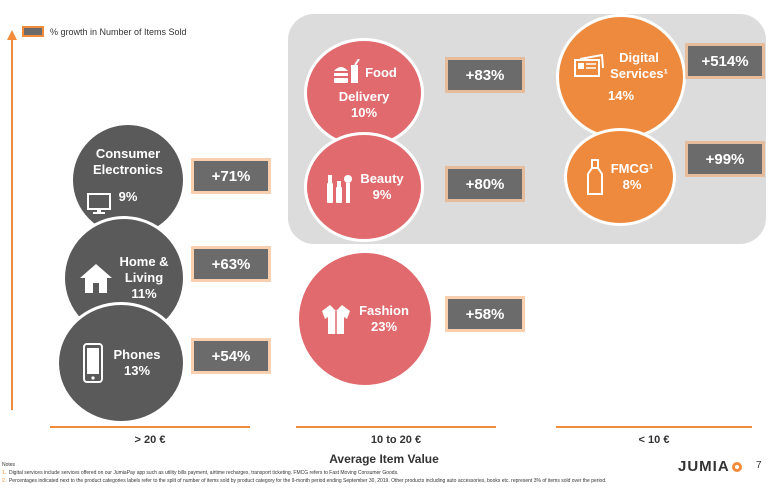  I want to click on food-icon, so click(346, 74).